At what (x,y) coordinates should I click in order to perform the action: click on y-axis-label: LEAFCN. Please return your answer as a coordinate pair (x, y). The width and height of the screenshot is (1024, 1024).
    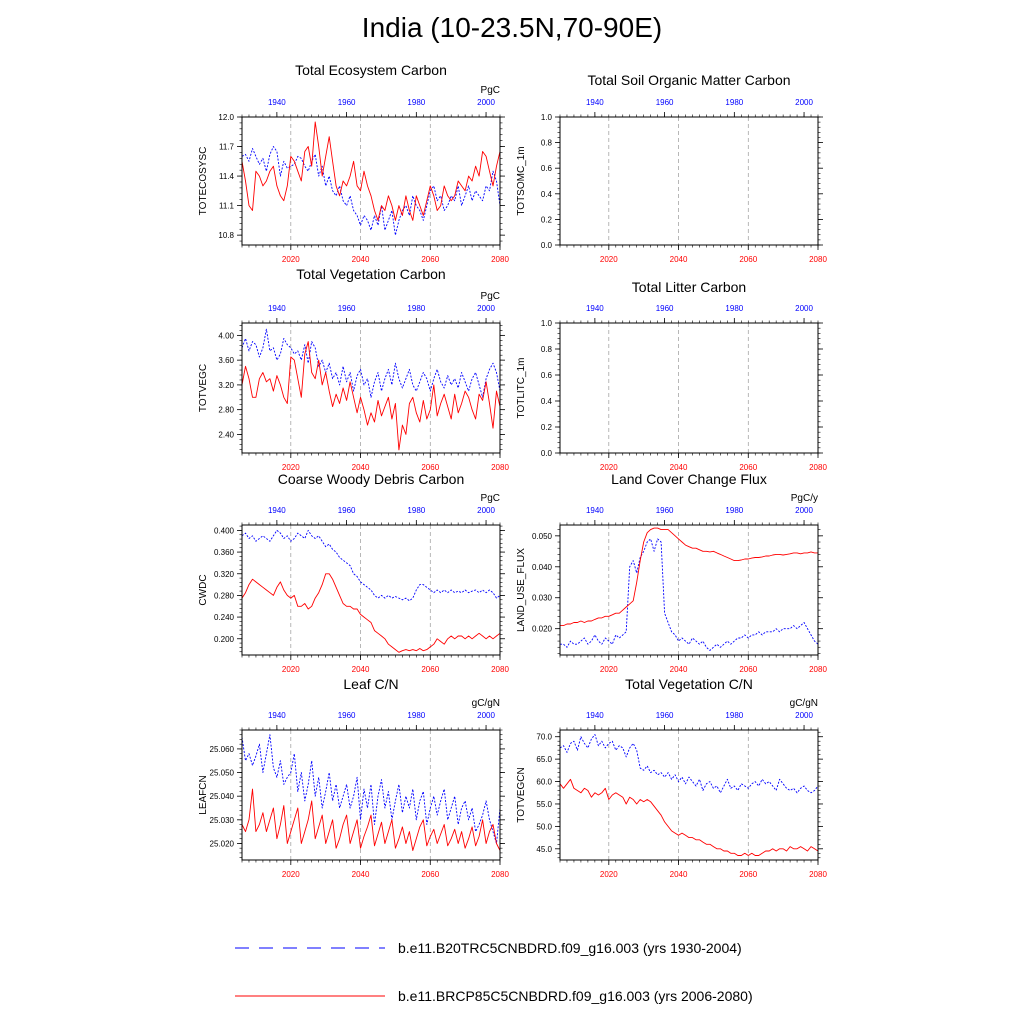
    Looking at the image, I should click on (203, 794).